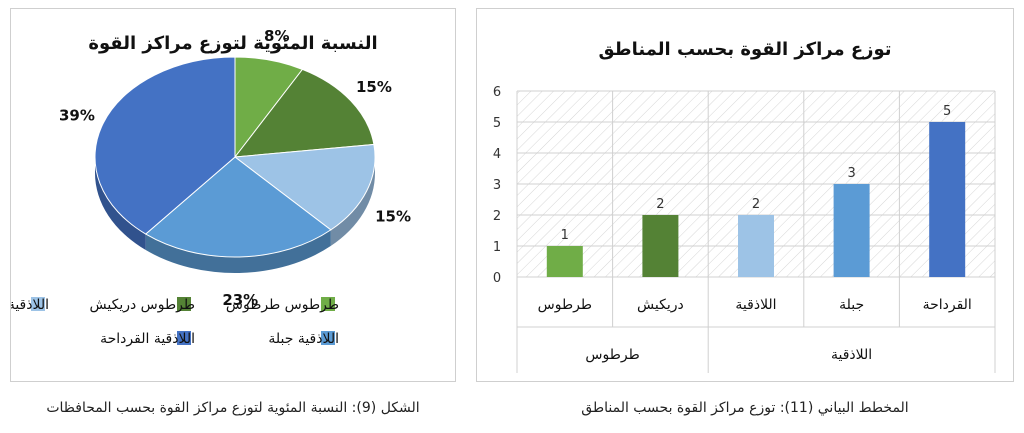 The height and width of the screenshot is (433, 1024). Describe the element at coordinates (851, 173) in the screenshot. I see `bar-data-label: 3` at that location.